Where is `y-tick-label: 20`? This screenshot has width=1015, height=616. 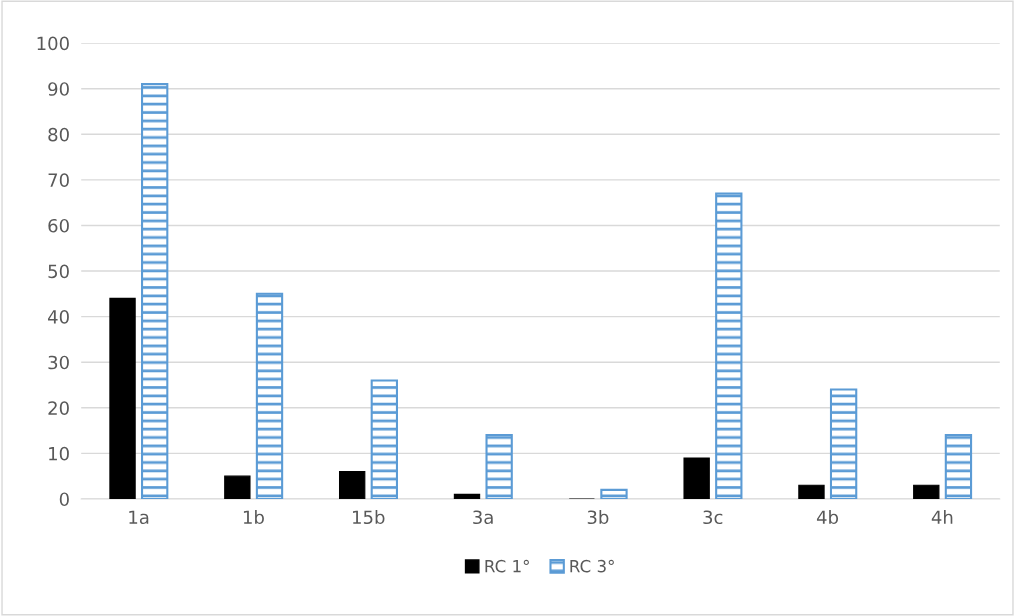
y-tick-label: 20 is located at coordinates (58, 408).